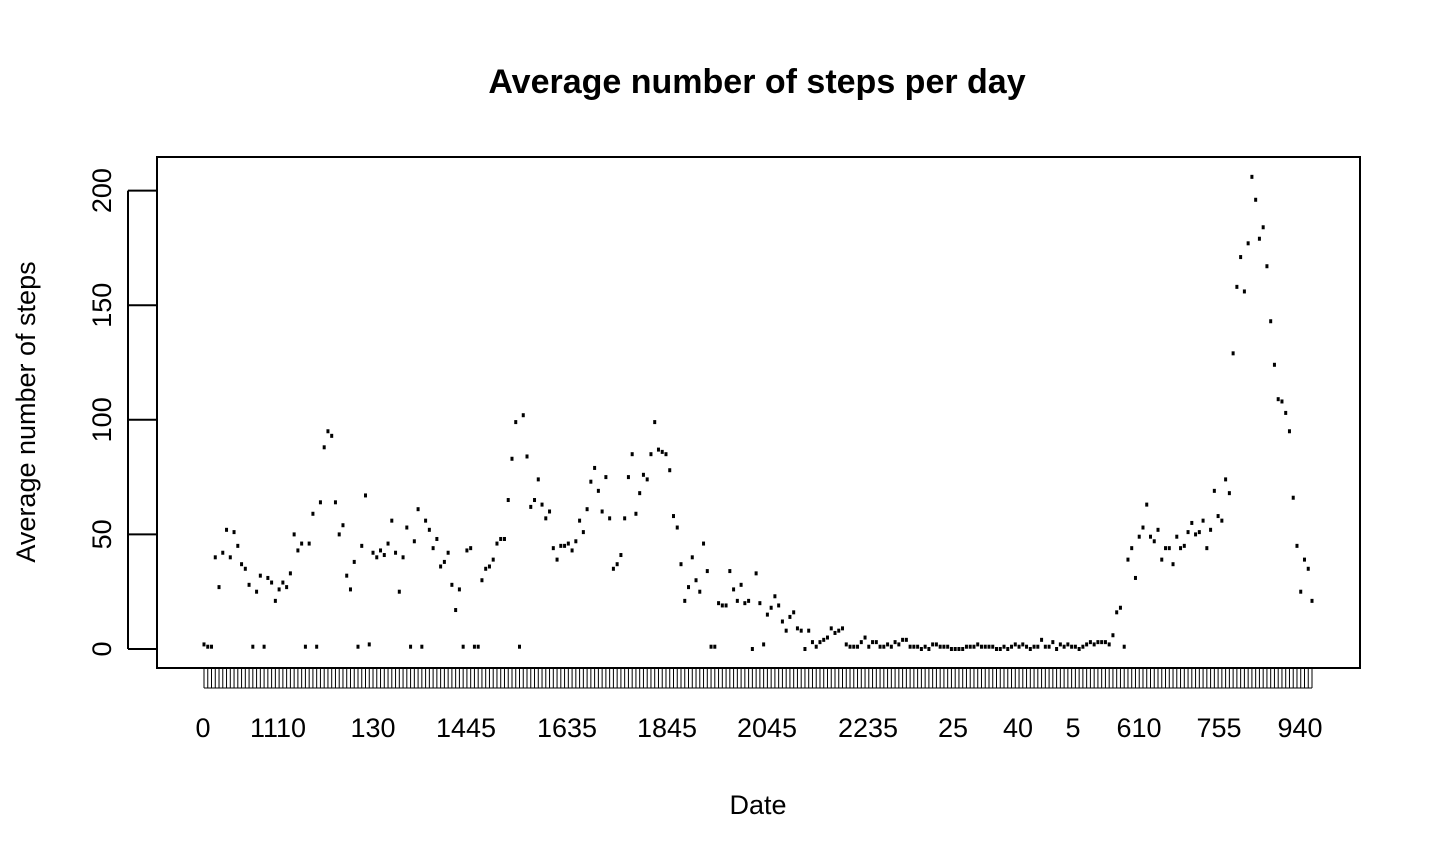 This screenshot has height=864, width=1440. I want to click on x-tick-label: 610, so click(1138, 728).